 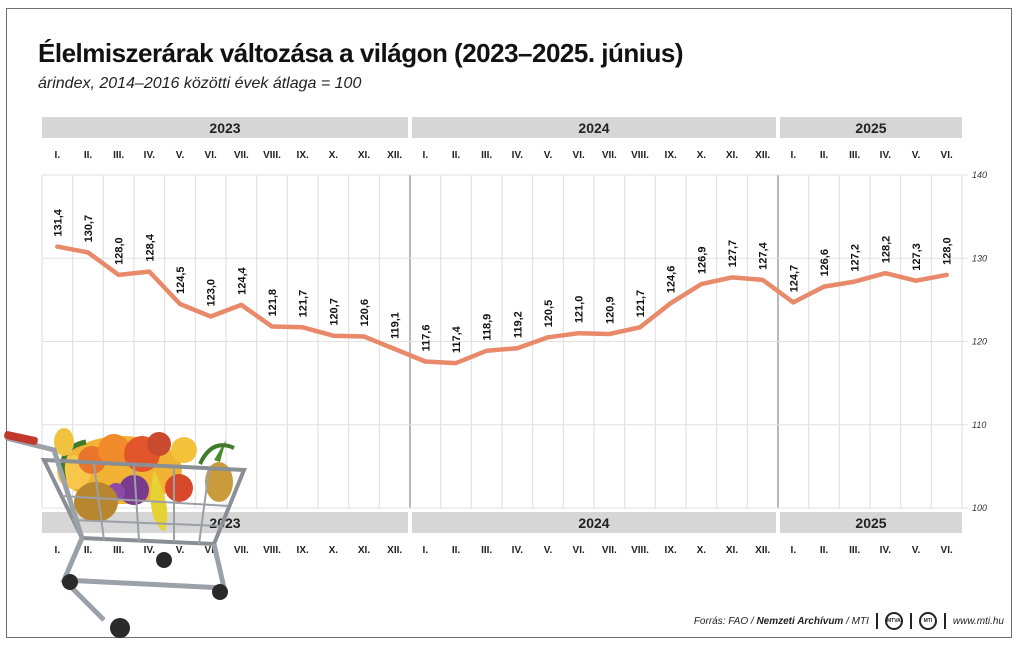 What do you see at coordinates (870, 128) in the screenshot?
I see `year-label-top: 2025` at bounding box center [870, 128].